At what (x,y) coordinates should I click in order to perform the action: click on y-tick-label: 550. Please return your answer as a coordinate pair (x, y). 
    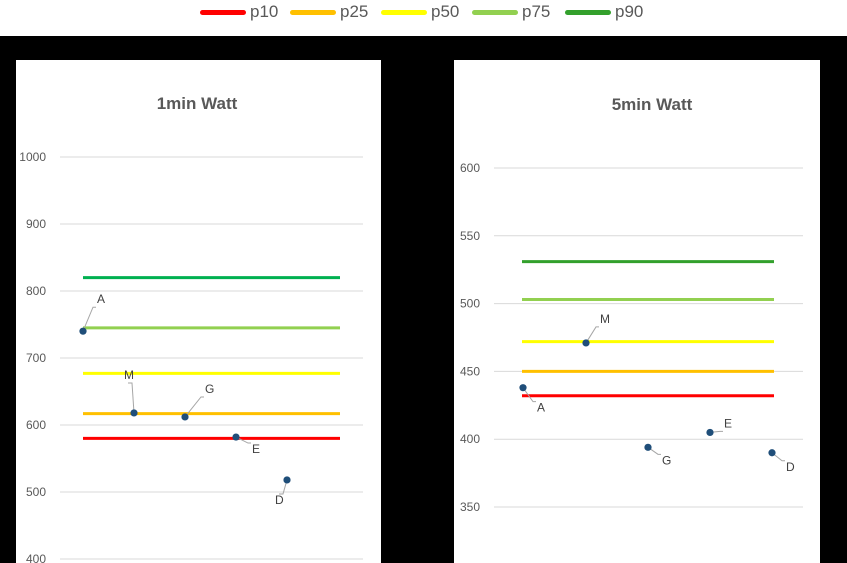
    Looking at the image, I should click on (470, 236).